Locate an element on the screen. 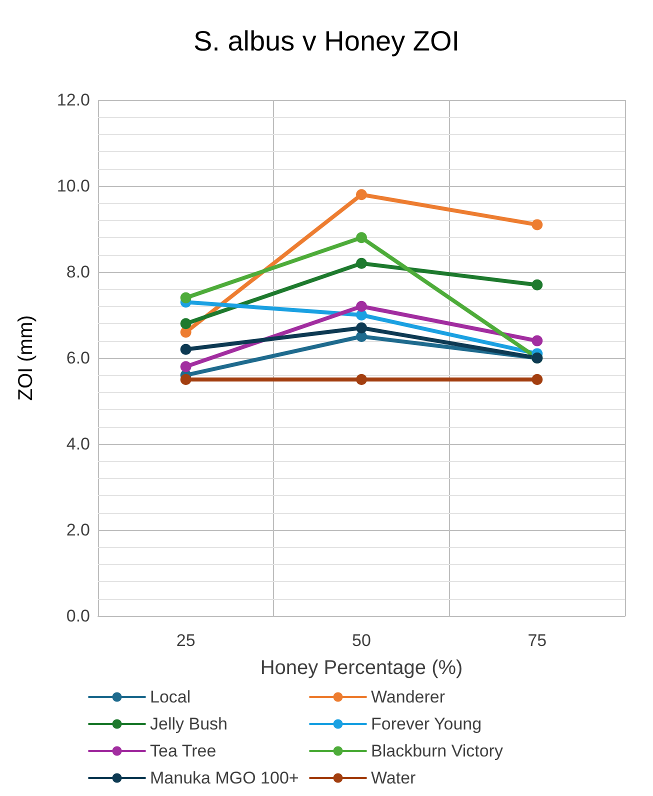 This screenshot has width=653, height=796. chart-title: S. albus v Honey ZOI is located at coordinates (326, 41).